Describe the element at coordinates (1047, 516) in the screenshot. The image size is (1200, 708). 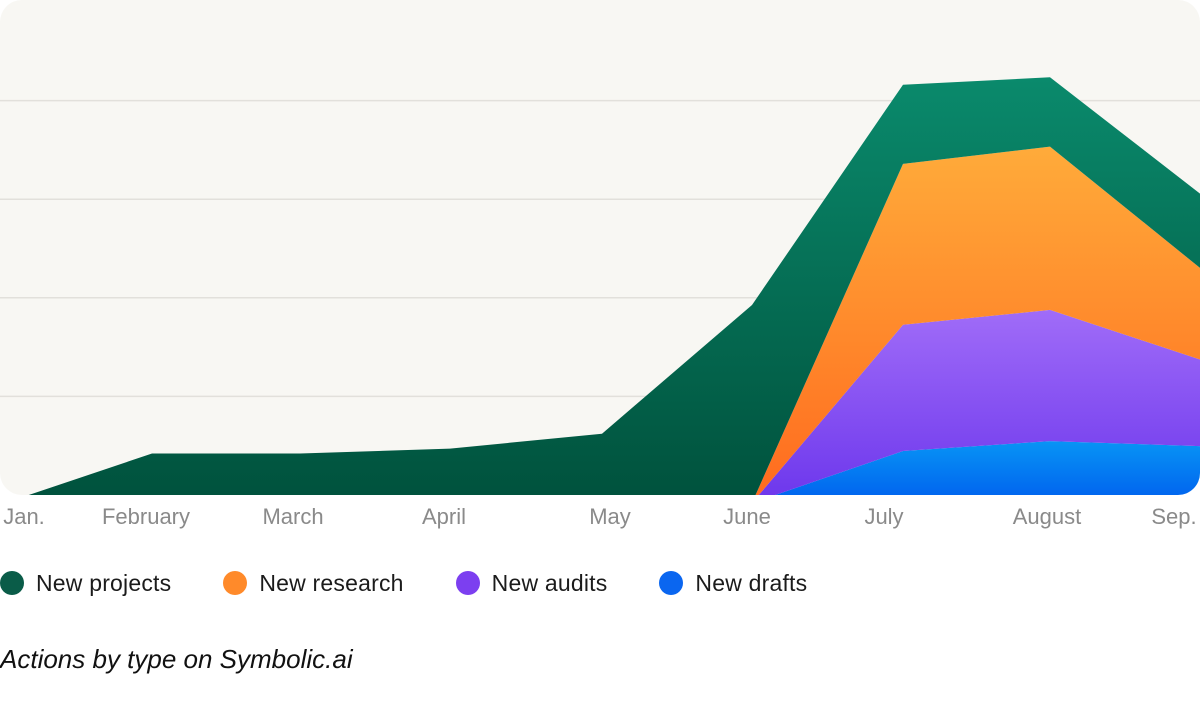
I see `x-tick-label: August` at that location.